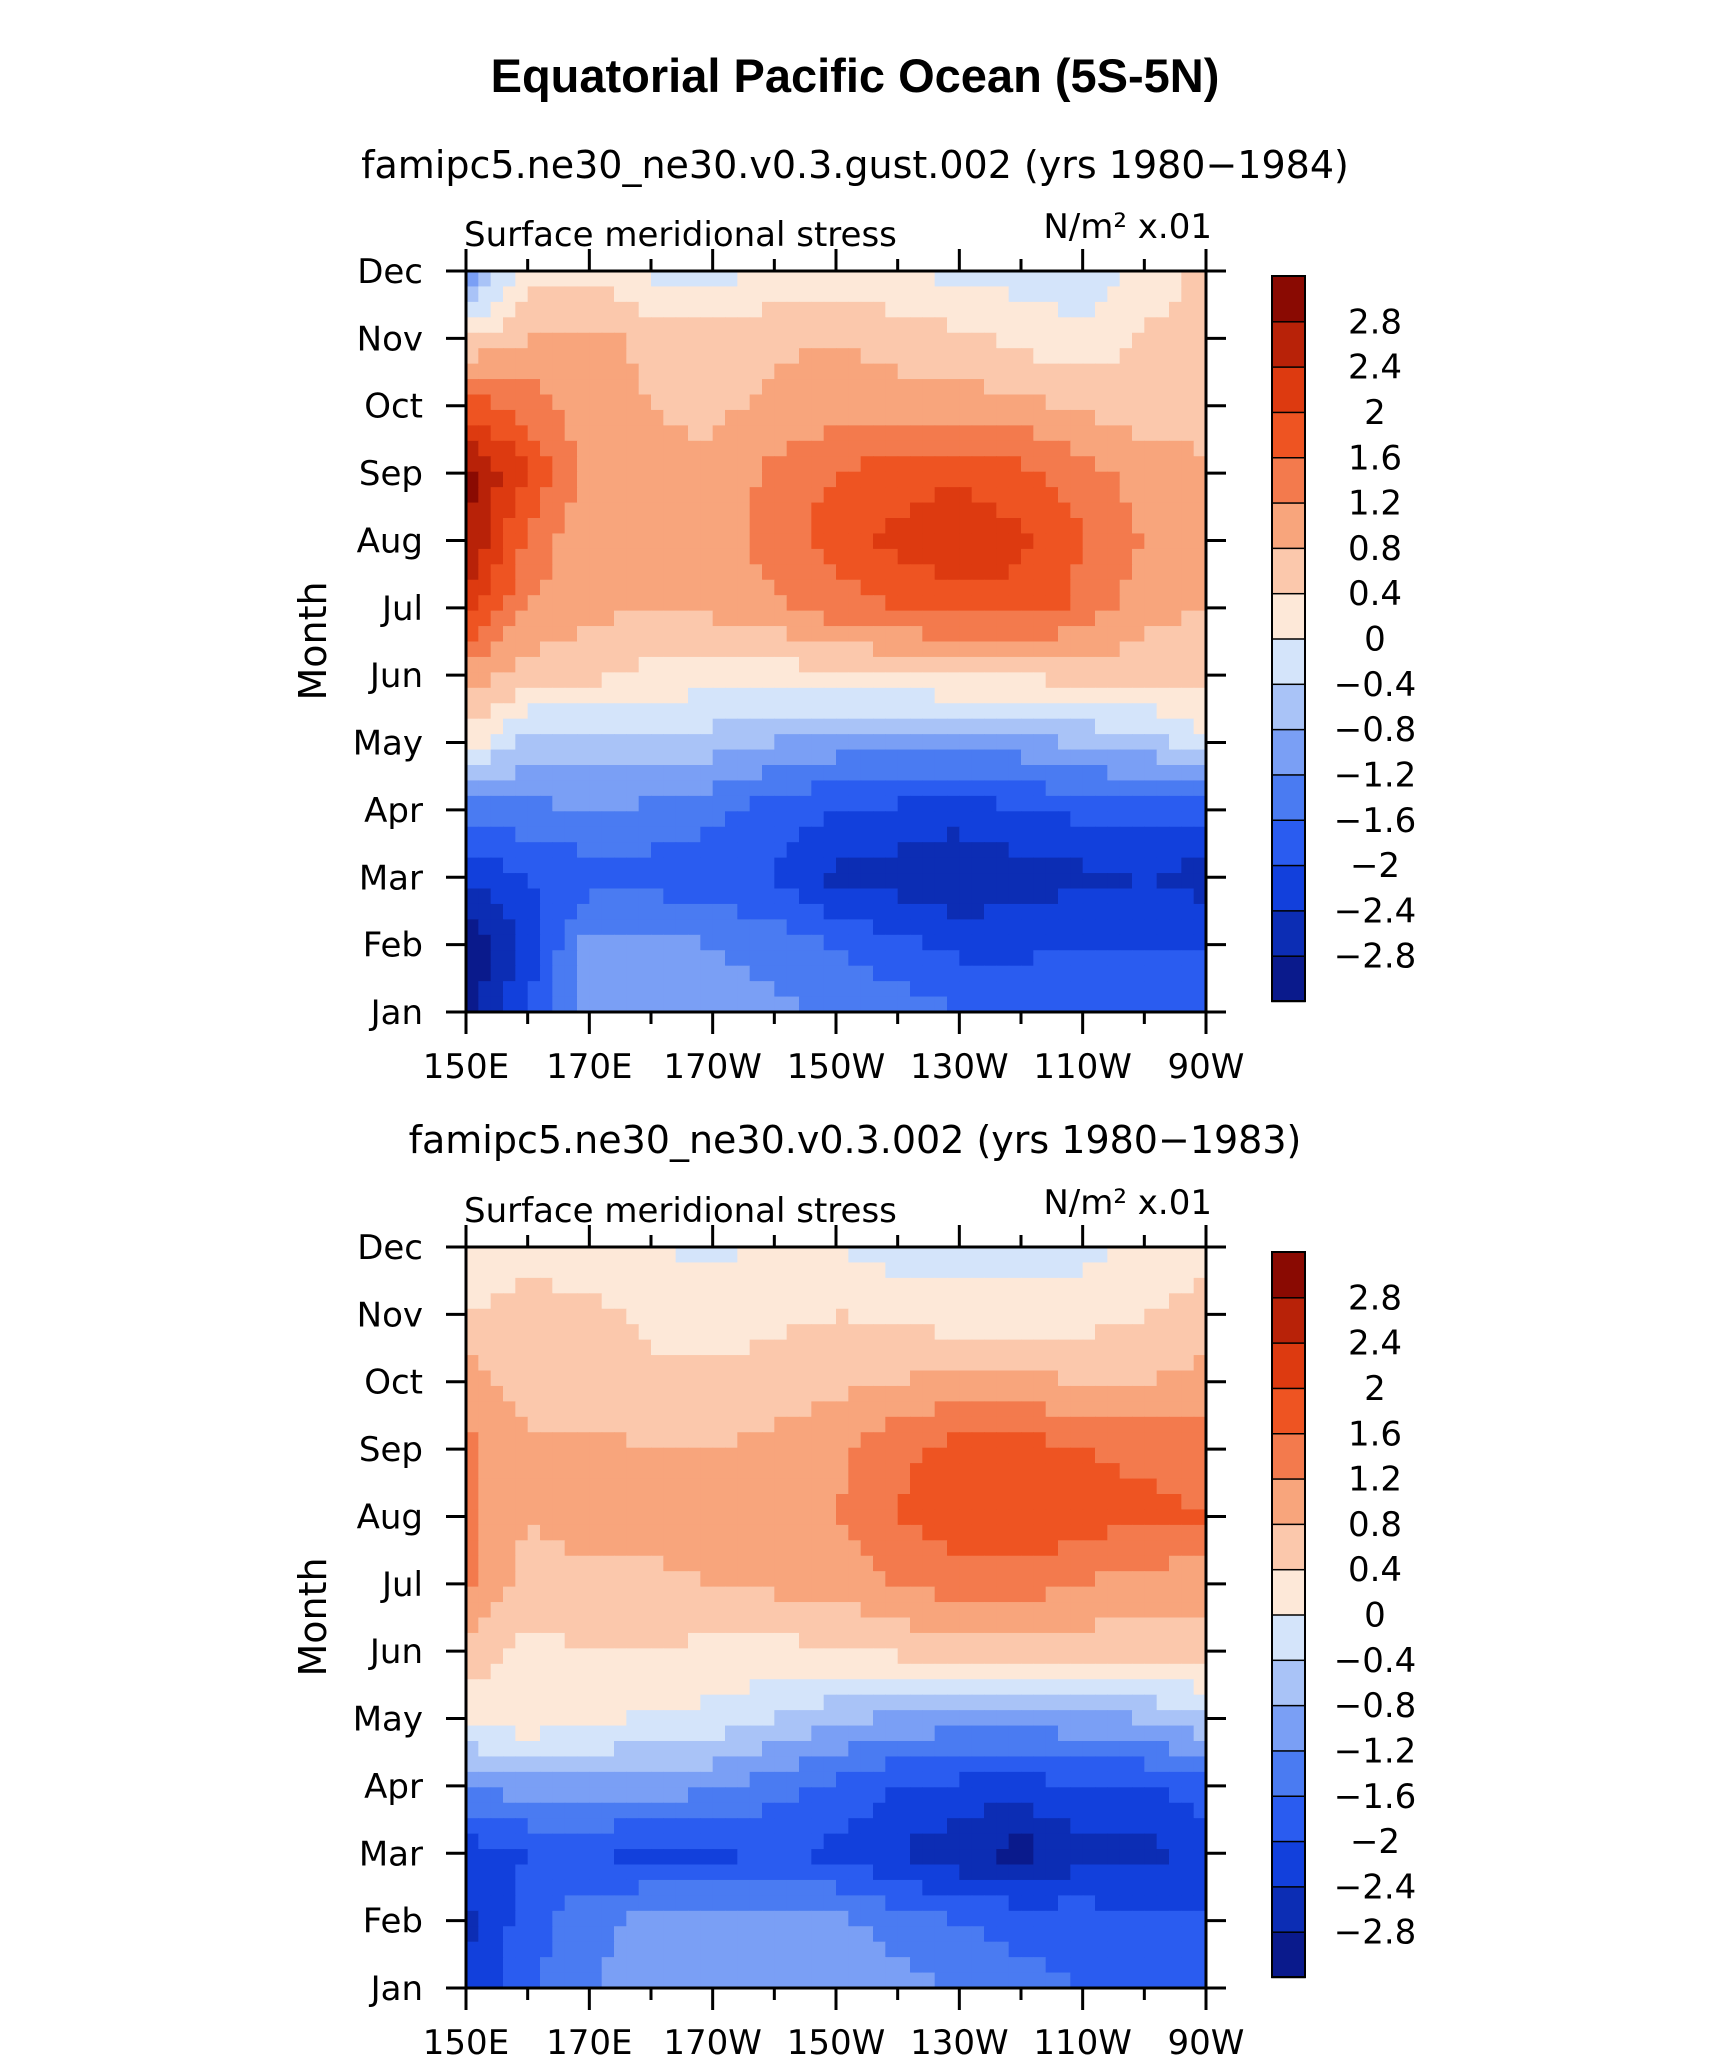  What do you see at coordinates (1127, 227) in the screenshot?
I see `units-label: N/m² x.01` at bounding box center [1127, 227].